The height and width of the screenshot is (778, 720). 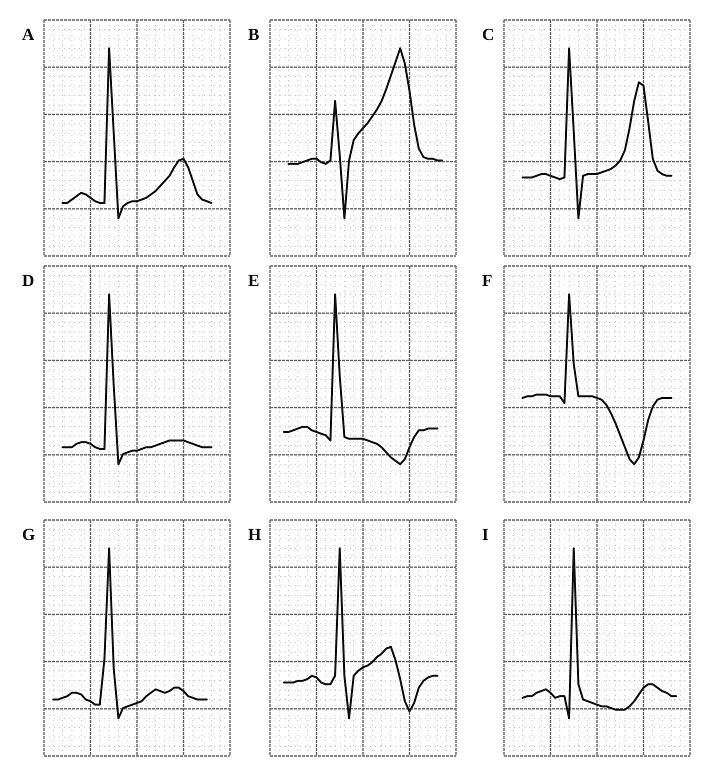 What do you see at coordinates (28, 34) in the screenshot?
I see `chart-title: A` at bounding box center [28, 34].